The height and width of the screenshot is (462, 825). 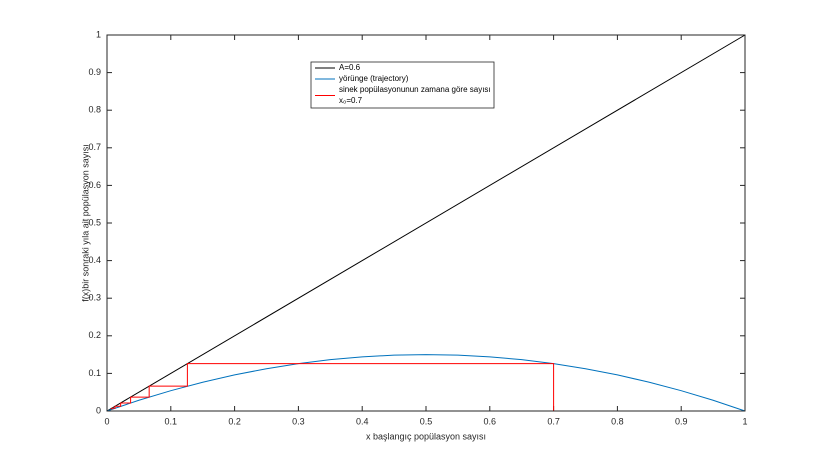 I want to click on x-tick-label: 0, so click(x=106, y=421).